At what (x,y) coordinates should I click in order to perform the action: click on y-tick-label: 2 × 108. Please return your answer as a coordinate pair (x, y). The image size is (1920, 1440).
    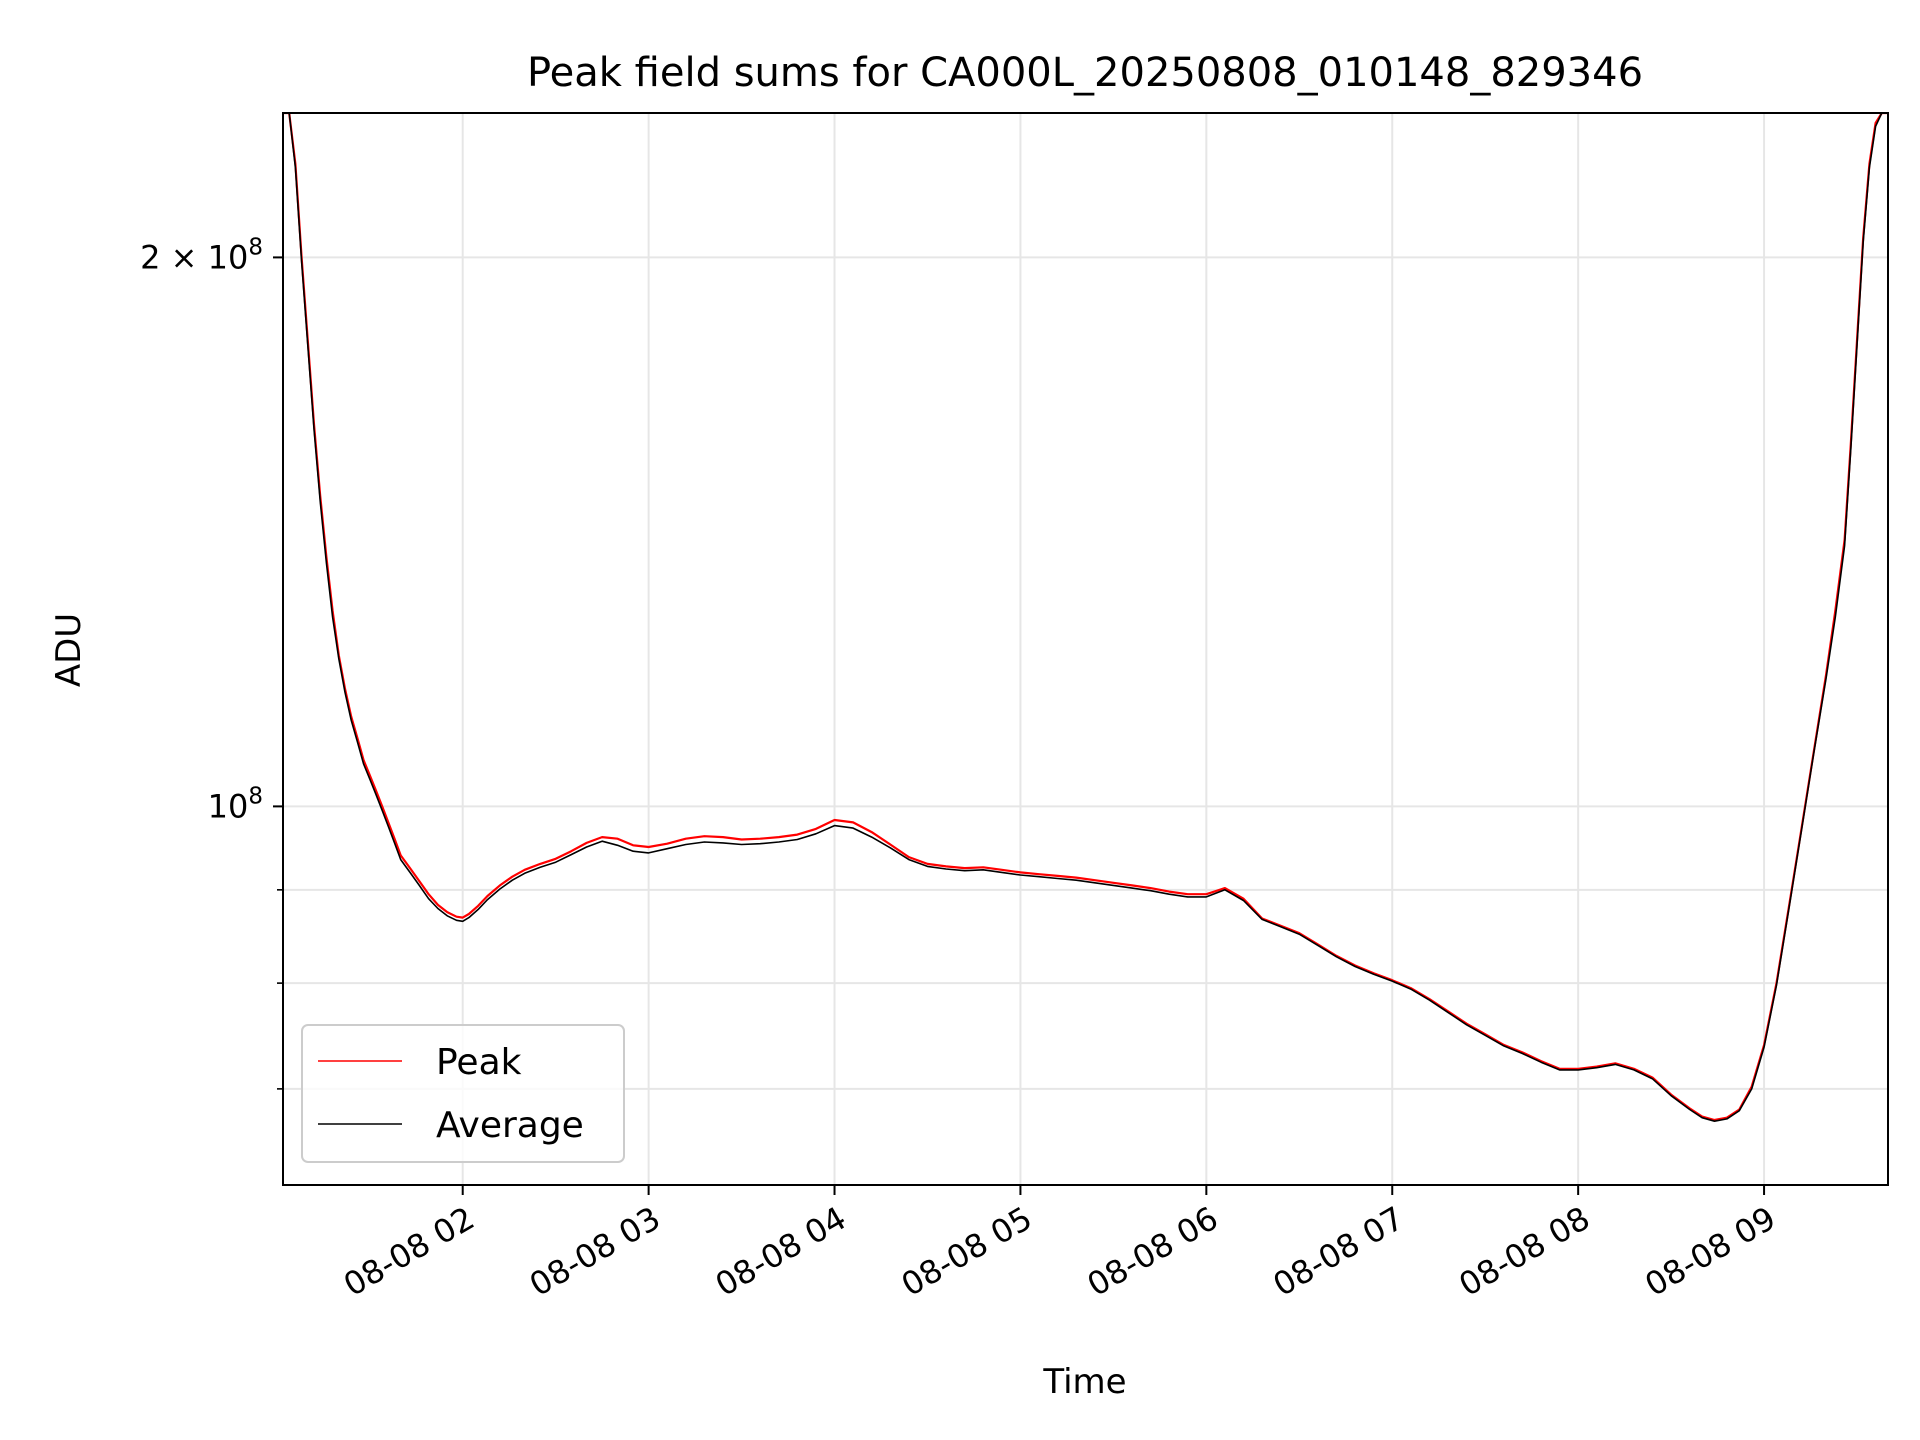
    Looking at the image, I should click on (201, 255).